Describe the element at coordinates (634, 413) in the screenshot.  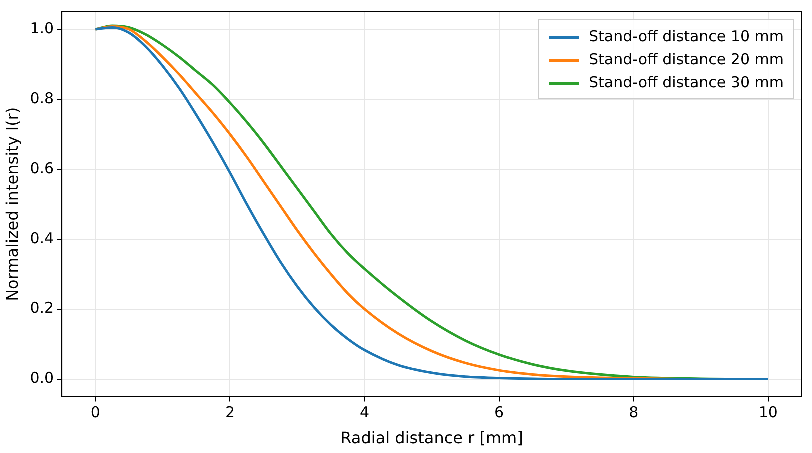
I see `x-tick-label: 8` at that location.